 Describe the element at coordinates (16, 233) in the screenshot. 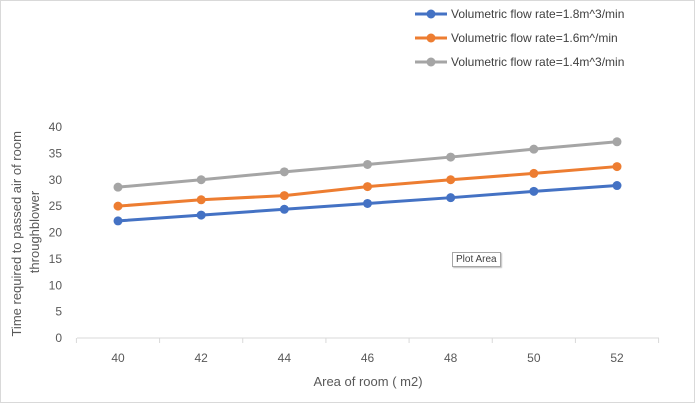

I see `y-axis-title-line-1: Time required to passed air of room` at that location.